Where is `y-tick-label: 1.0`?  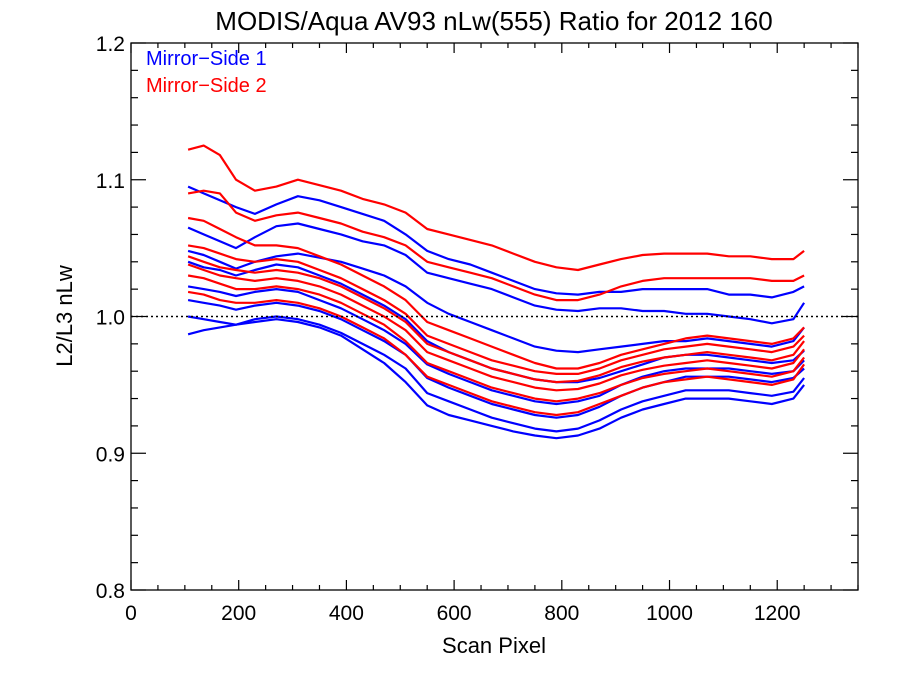
y-tick-label: 1.0 is located at coordinates (110, 318).